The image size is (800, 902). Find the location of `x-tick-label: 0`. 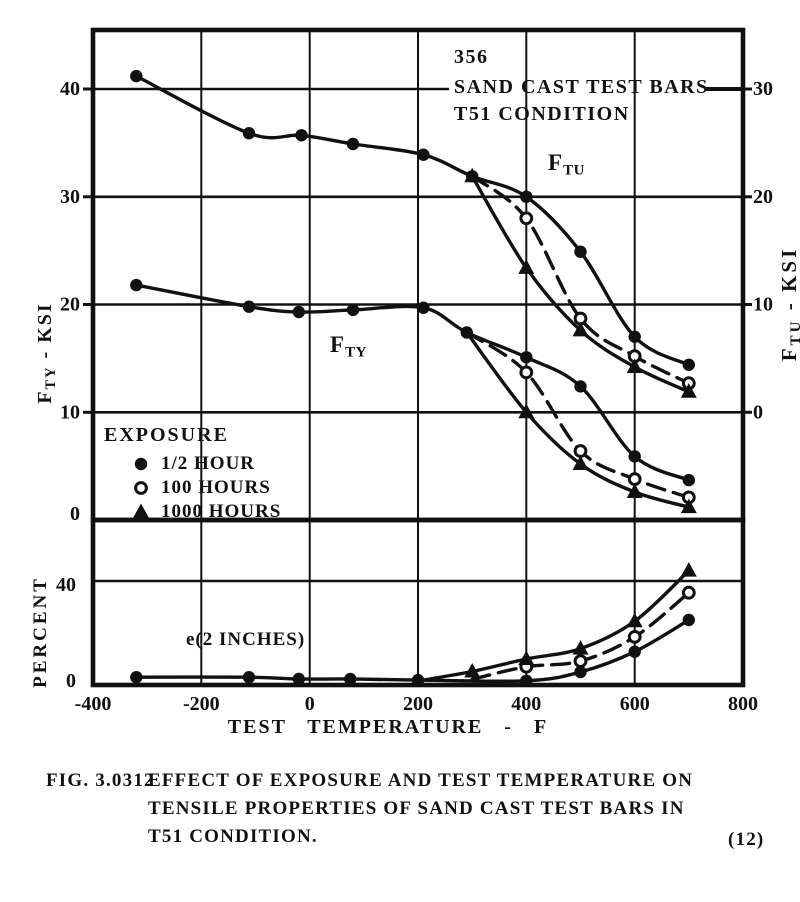

x-tick-label: 0 is located at coordinates (310, 704).